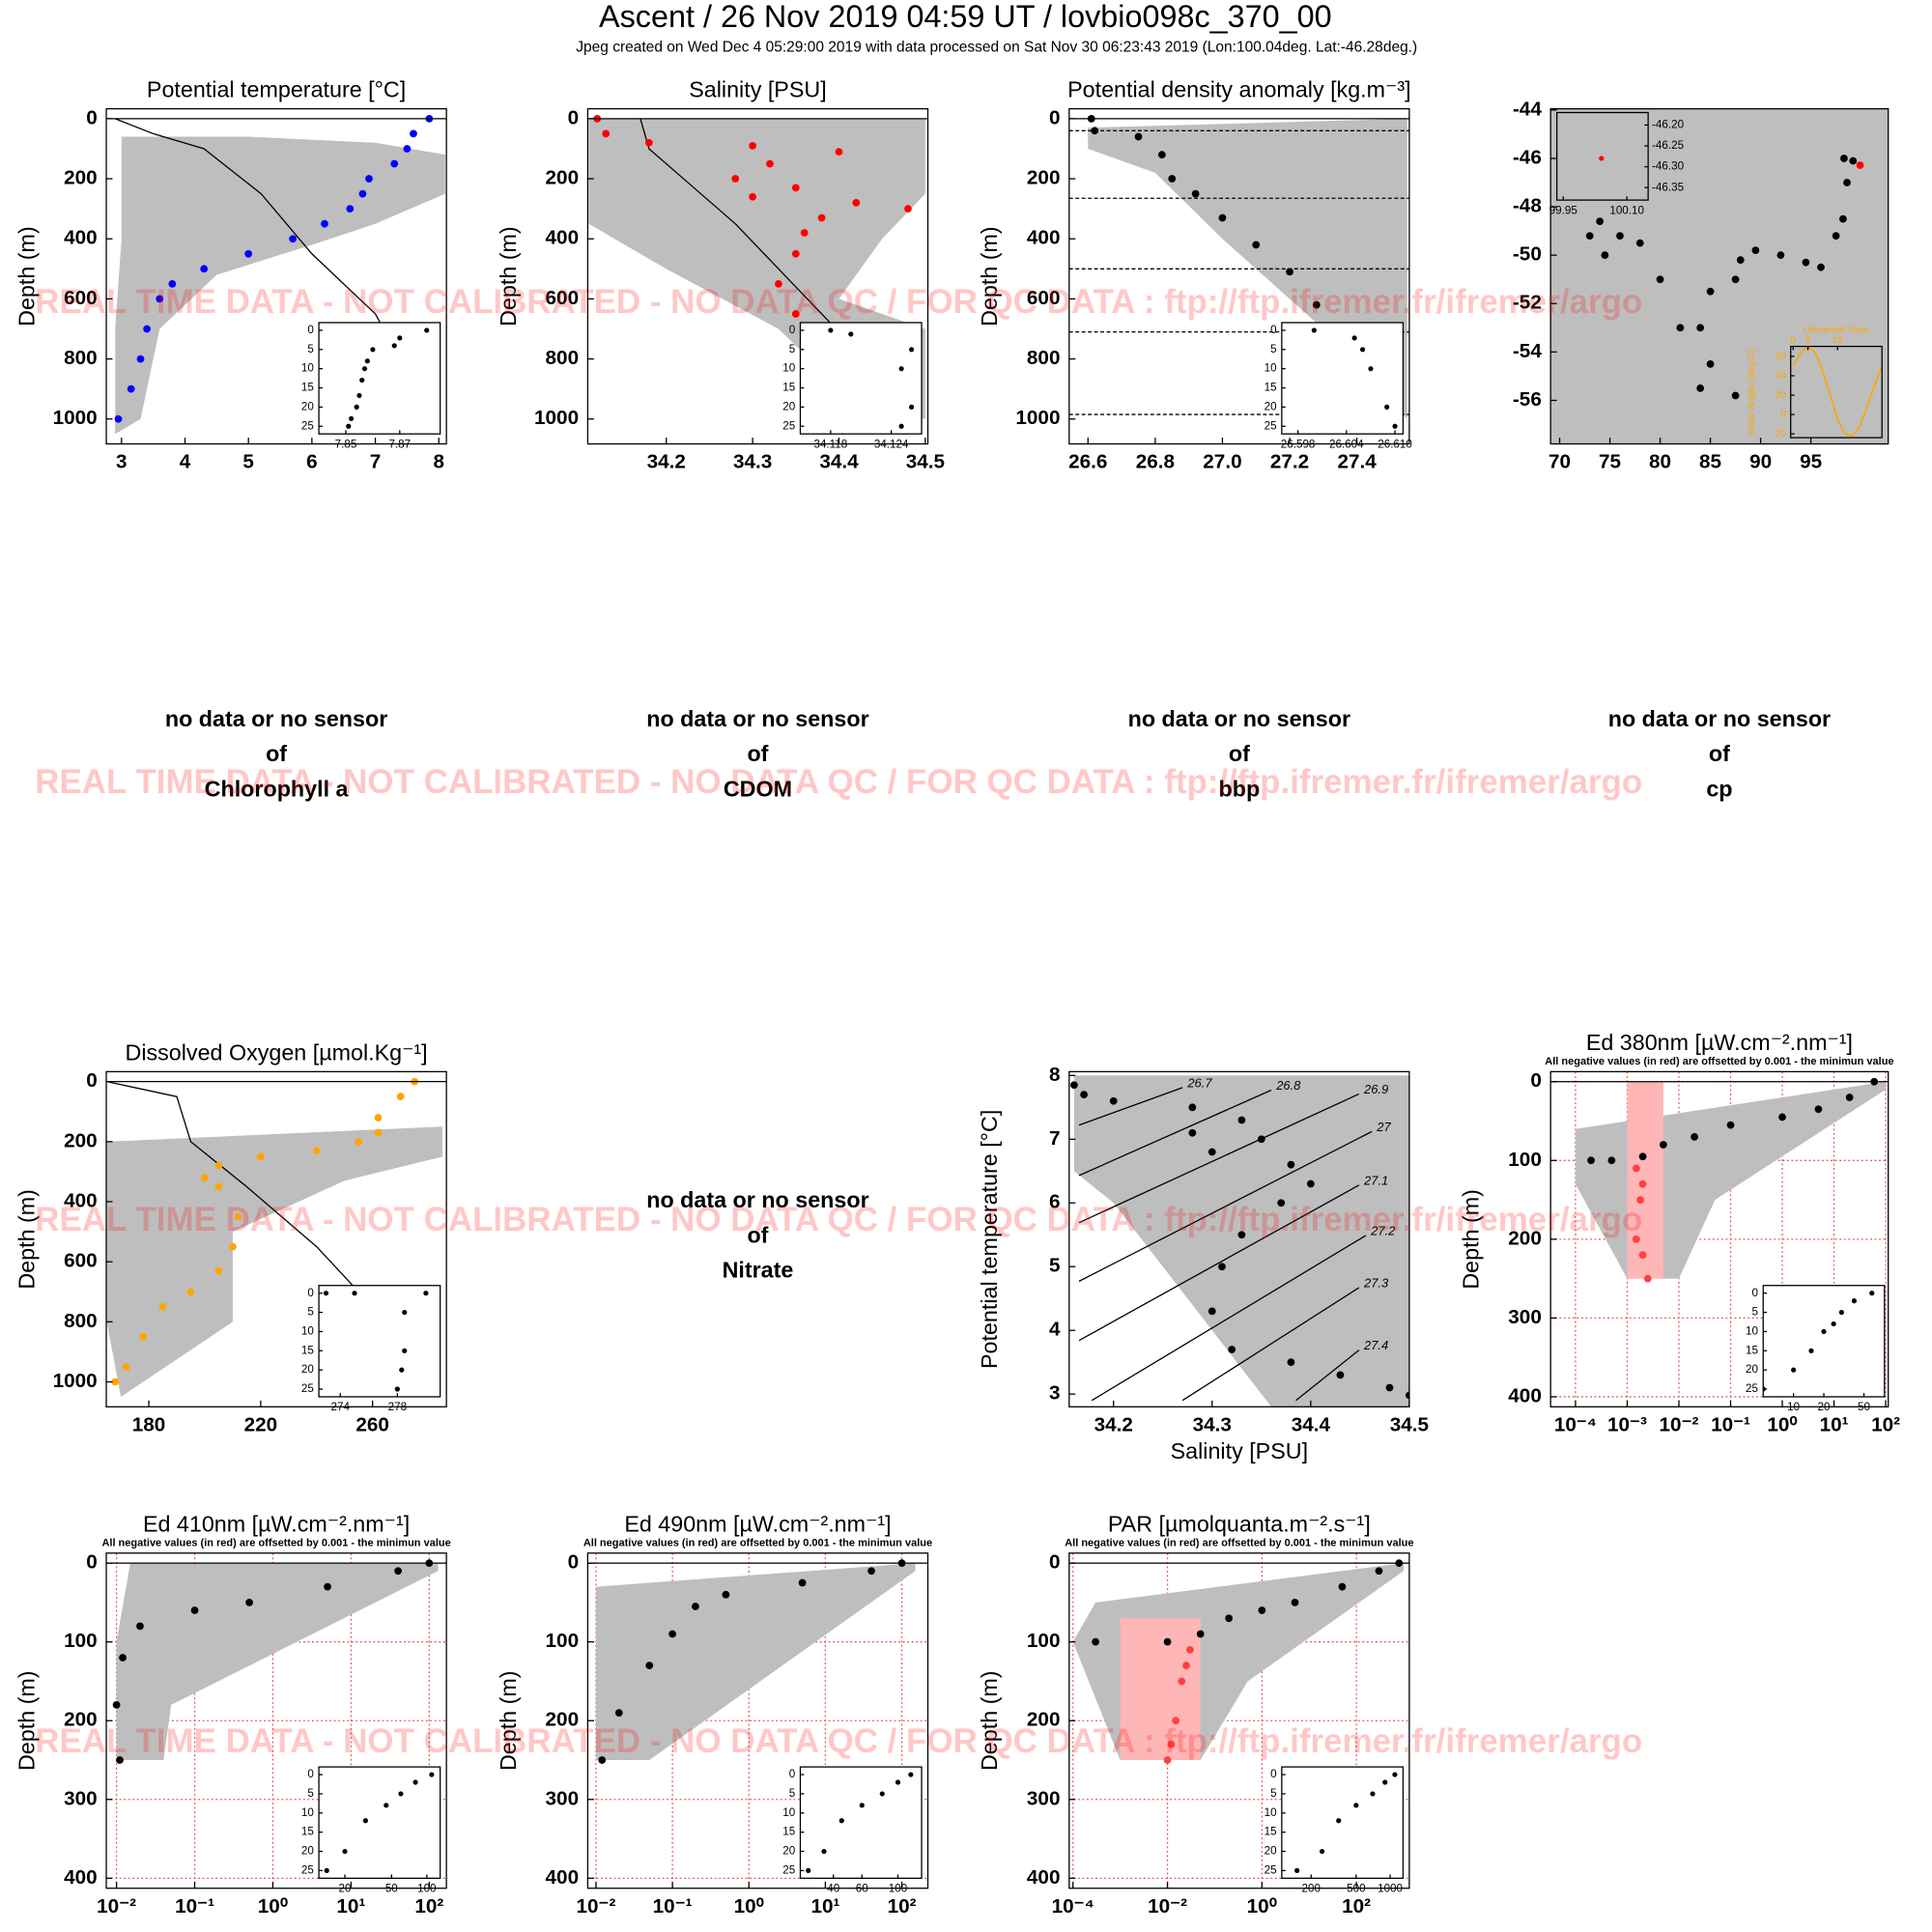 The image size is (1932, 1932). Describe the element at coordinates (1610, 462) in the screenshot. I see `x-tick-label: 75` at that location.